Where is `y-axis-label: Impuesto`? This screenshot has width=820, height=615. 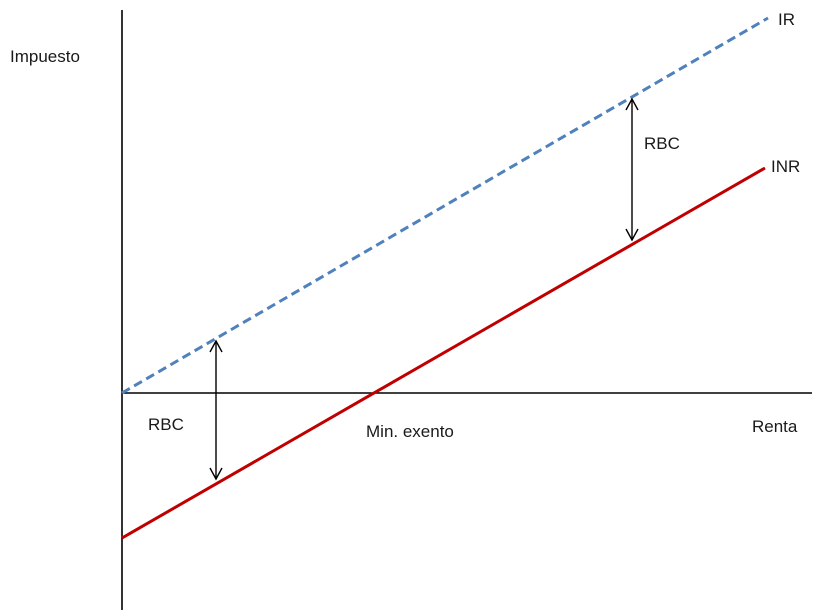
y-axis-label: Impuesto is located at coordinates (45, 56).